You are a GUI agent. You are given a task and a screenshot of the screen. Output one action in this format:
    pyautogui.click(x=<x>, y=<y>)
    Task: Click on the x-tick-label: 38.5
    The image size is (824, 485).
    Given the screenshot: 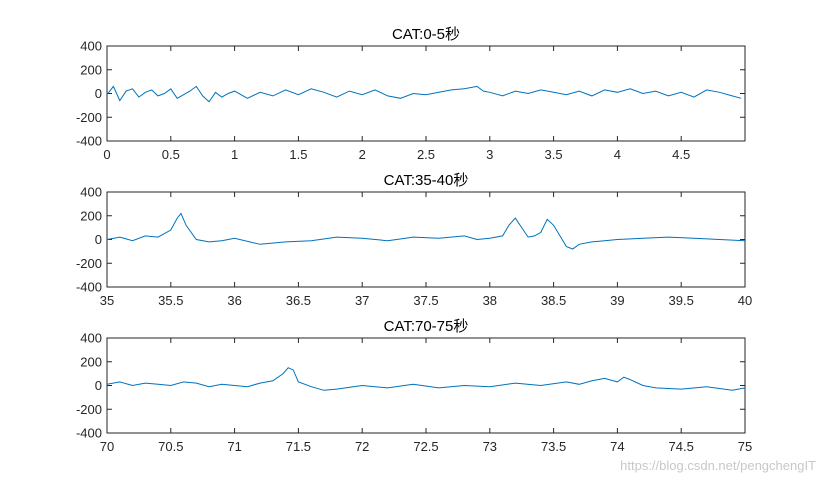 What is the action you would take?
    pyautogui.click(x=553, y=300)
    